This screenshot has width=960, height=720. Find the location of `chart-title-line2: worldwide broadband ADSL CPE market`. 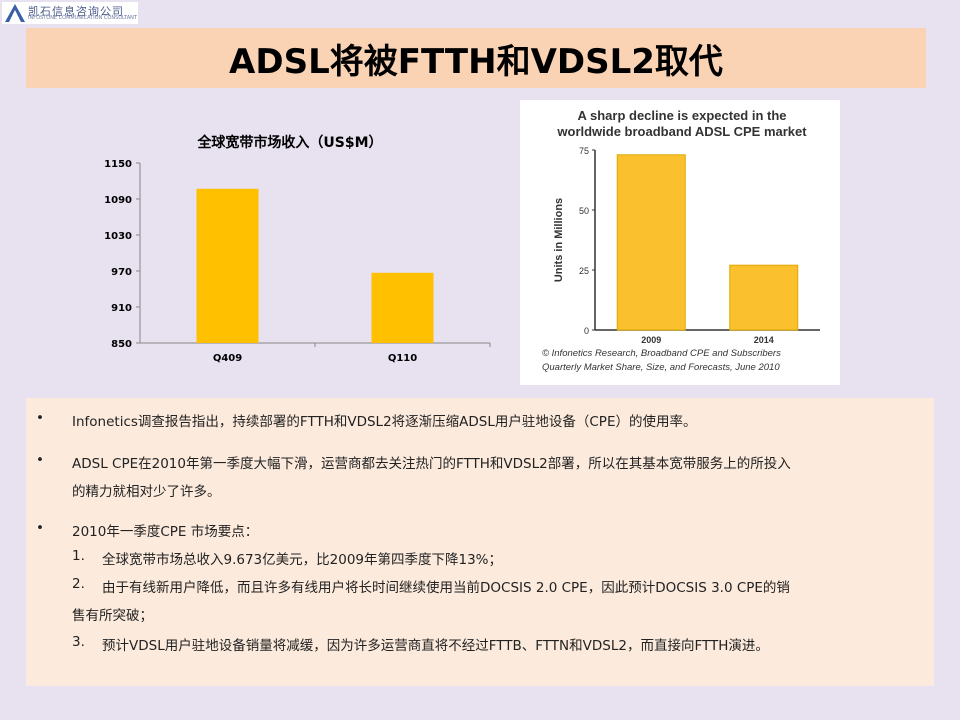

chart-title-line2: worldwide broadband ADSL CPE market is located at coordinates (681, 131).